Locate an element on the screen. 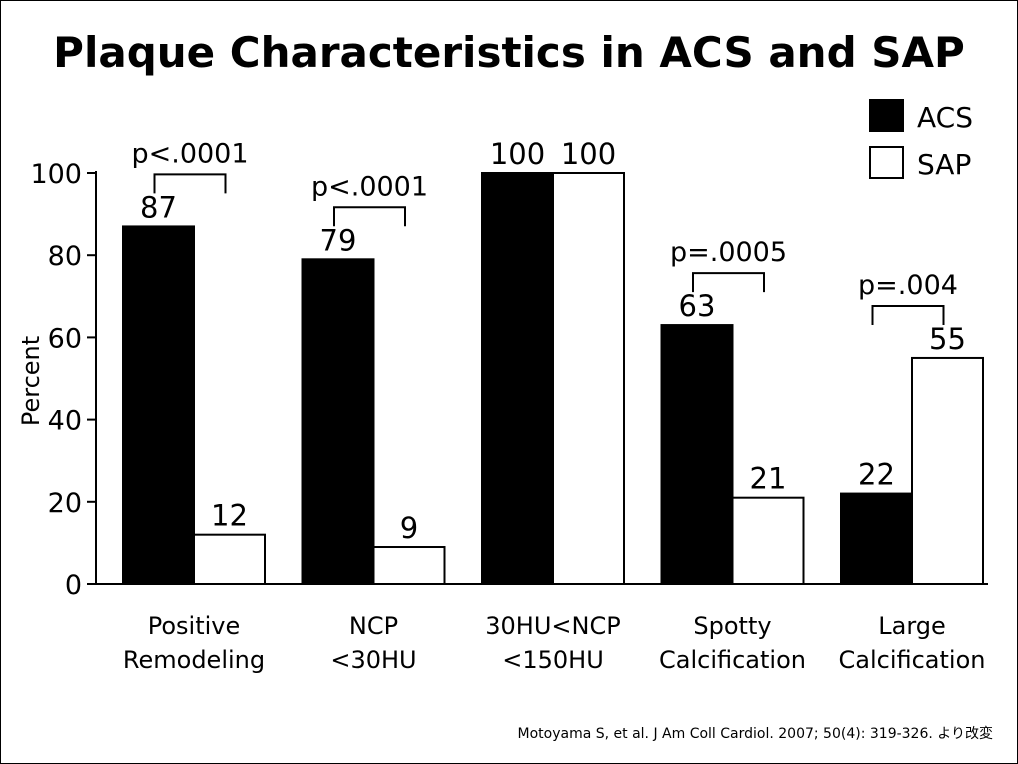  data-label-sap: 9 is located at coordinates (409, 528).